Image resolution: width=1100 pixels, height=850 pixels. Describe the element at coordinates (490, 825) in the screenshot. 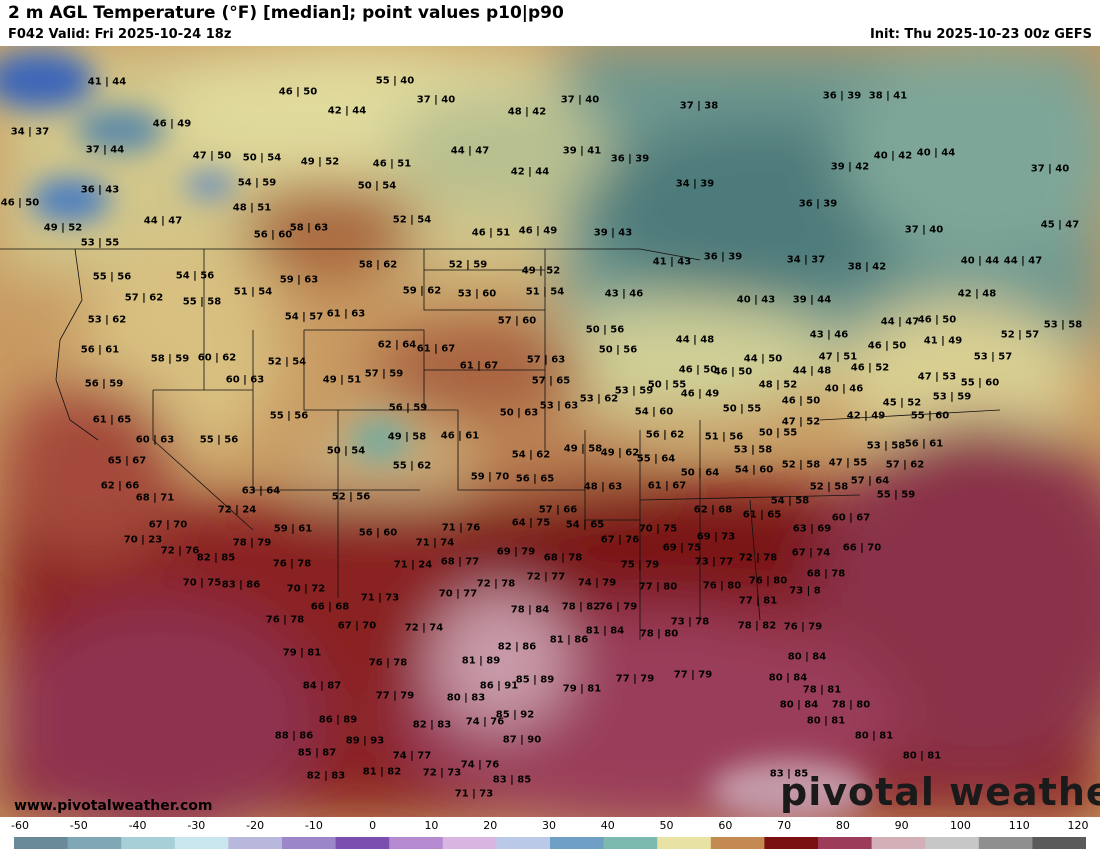

I see `colorbar-tick-label: 20` at that location.